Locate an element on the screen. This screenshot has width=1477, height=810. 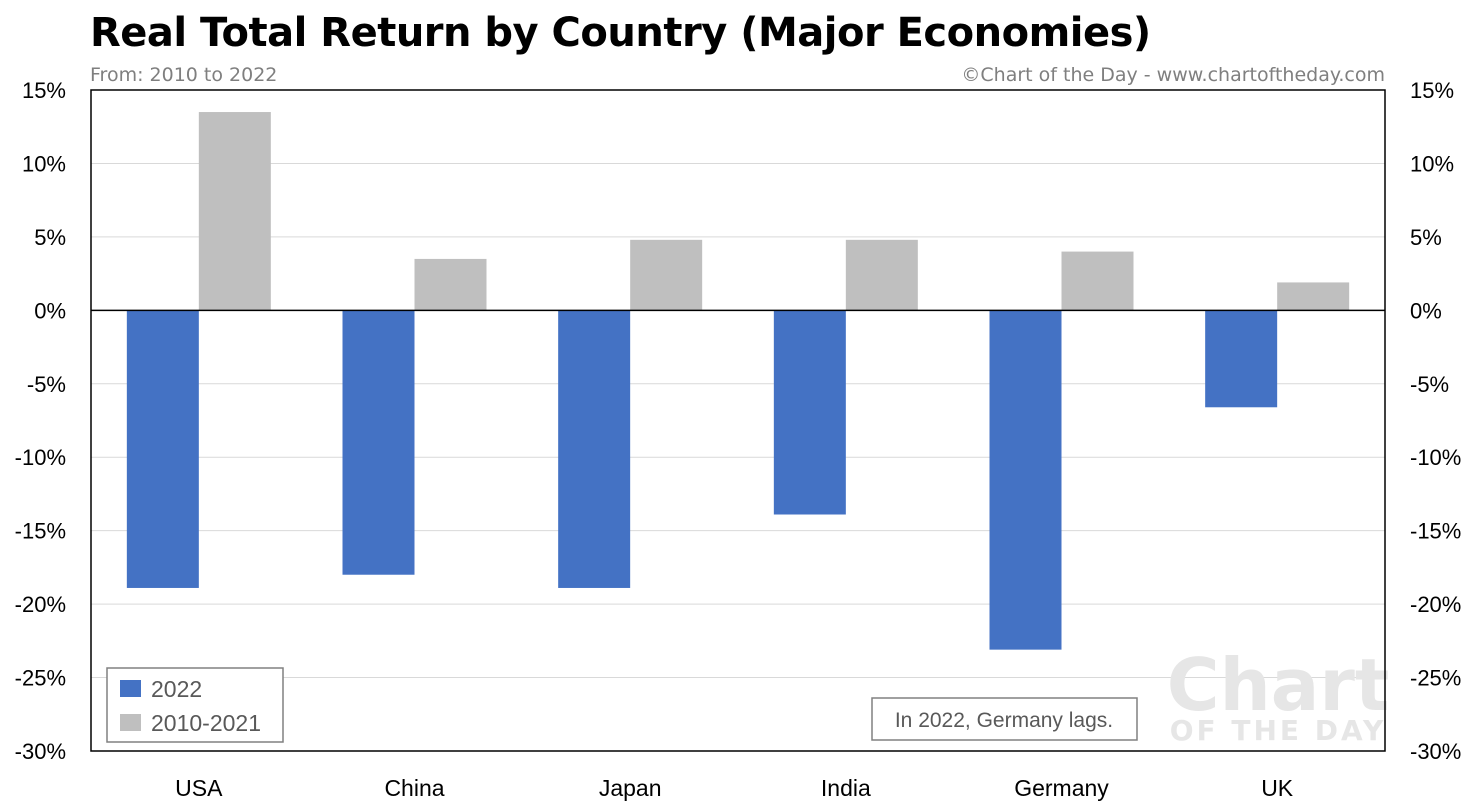
y-tick-label-right: -25% is located at coordinates (1435, 678).